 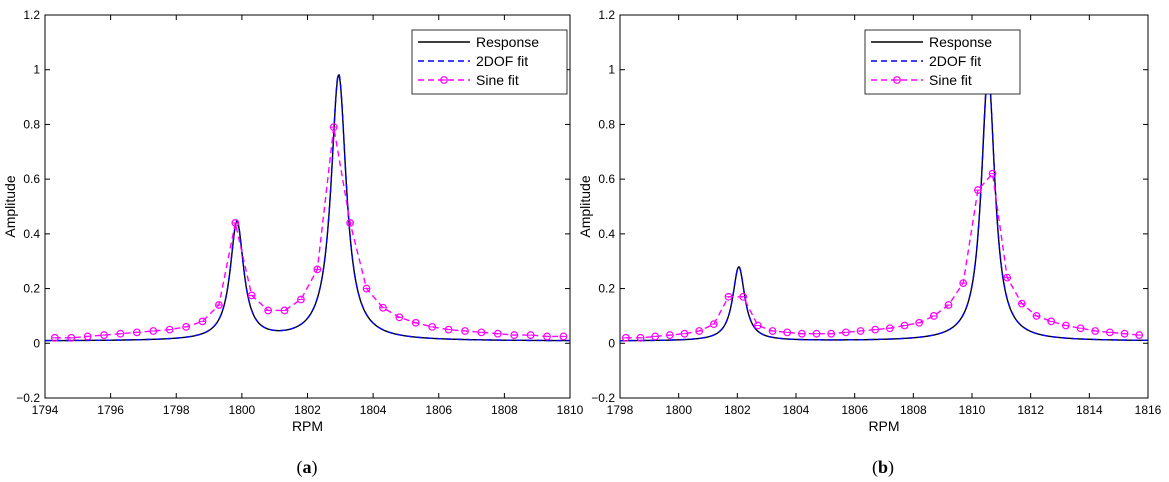 I want to click on y-tick-label: 1.2, so click(x=31, y=15).